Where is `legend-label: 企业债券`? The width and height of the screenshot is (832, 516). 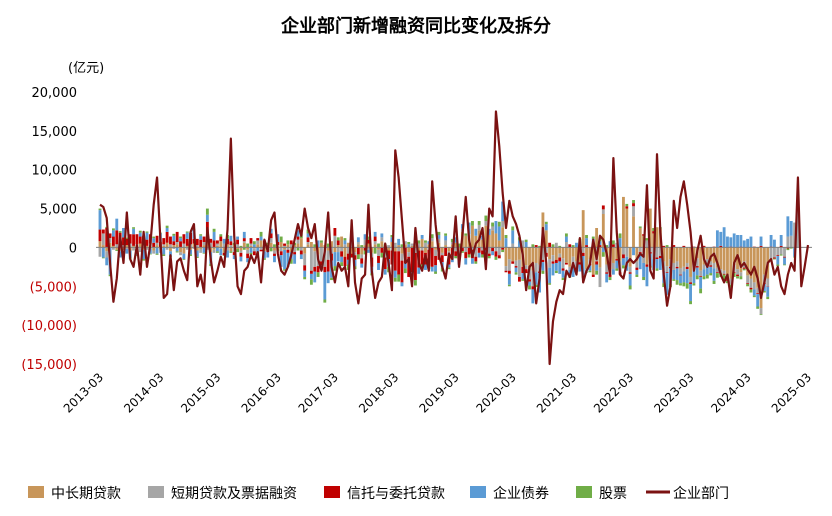 legend-label: 企业债券 is located at coordinates (521, 493).